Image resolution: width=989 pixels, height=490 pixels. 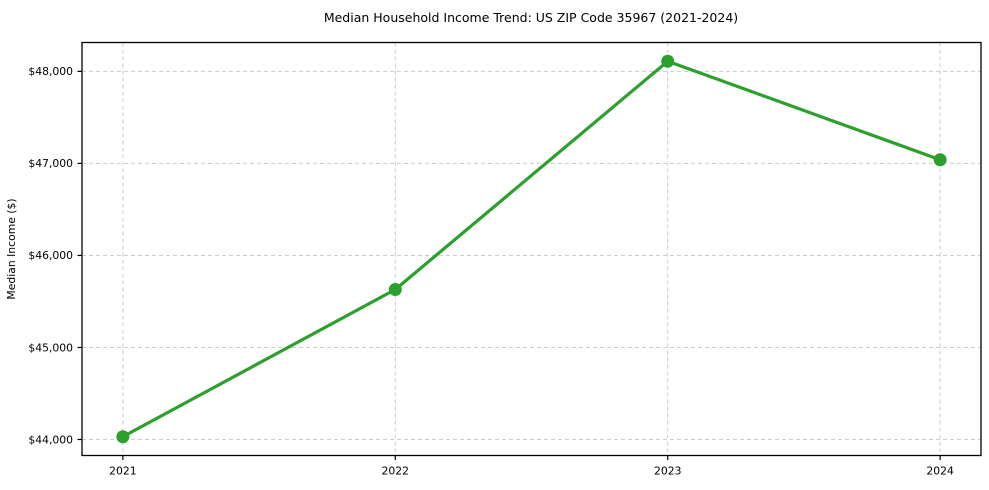 What do you see at coordinates (11, 248) in the screenshot?
I see `y-axis-label: Median Income ($)` at bounding box center [11, 248].